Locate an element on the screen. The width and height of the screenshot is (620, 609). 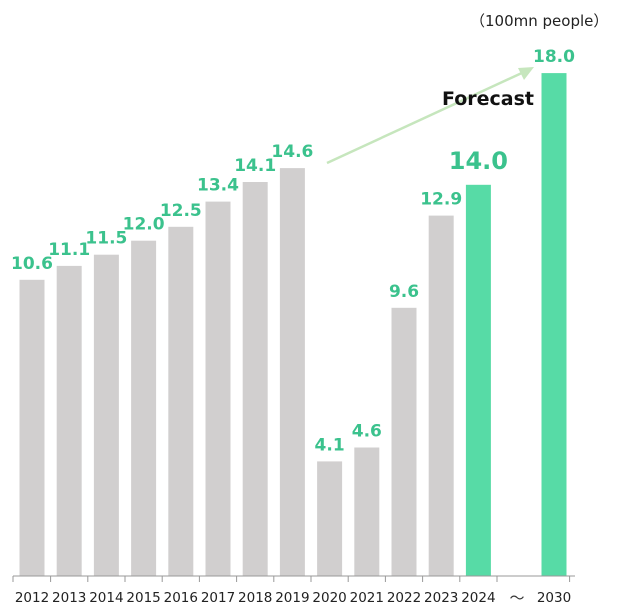
bar-2019 is located at coordinates (292, 372).